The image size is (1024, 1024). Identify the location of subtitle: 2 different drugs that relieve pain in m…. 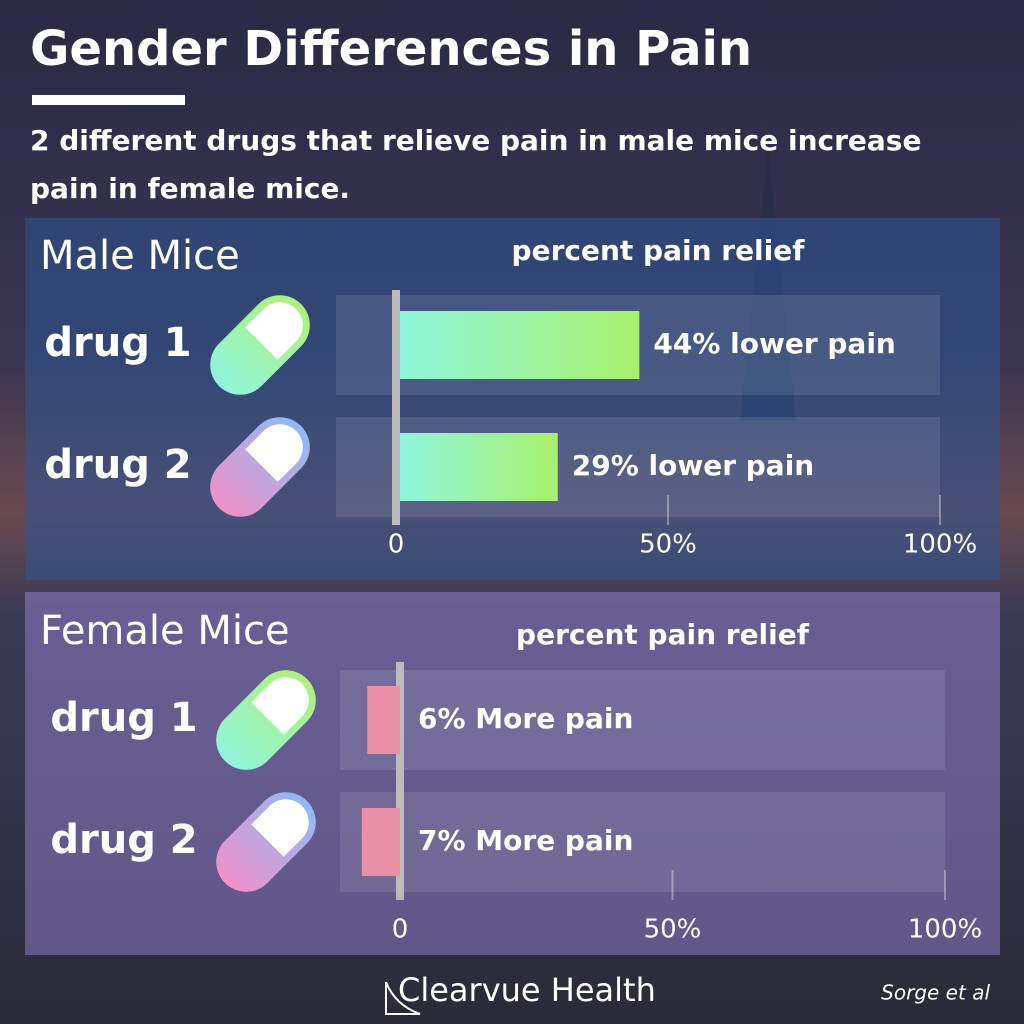
(475, 140).